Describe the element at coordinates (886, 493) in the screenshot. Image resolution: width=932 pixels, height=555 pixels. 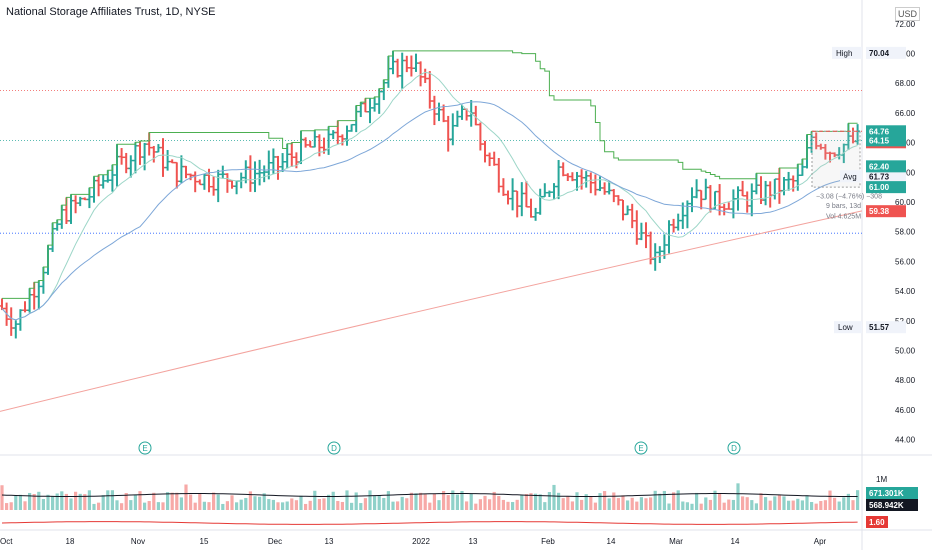
I see `volume-tag1: 671.301K` at that location.